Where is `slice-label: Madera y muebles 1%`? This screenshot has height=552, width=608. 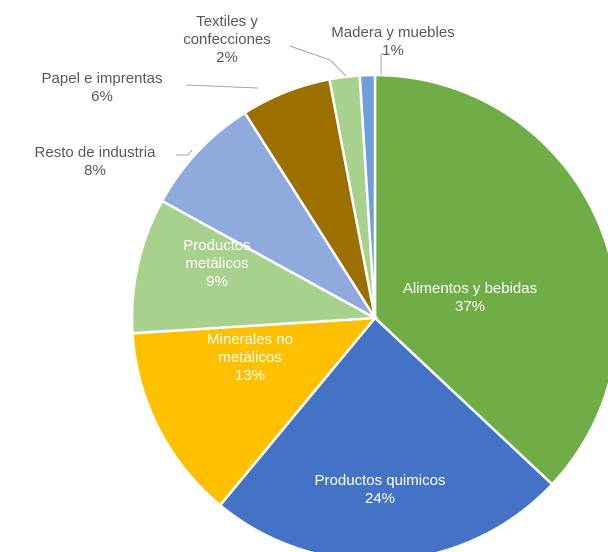
slice-label: Madera y muebles 1% is located at coordinates (392, 42).